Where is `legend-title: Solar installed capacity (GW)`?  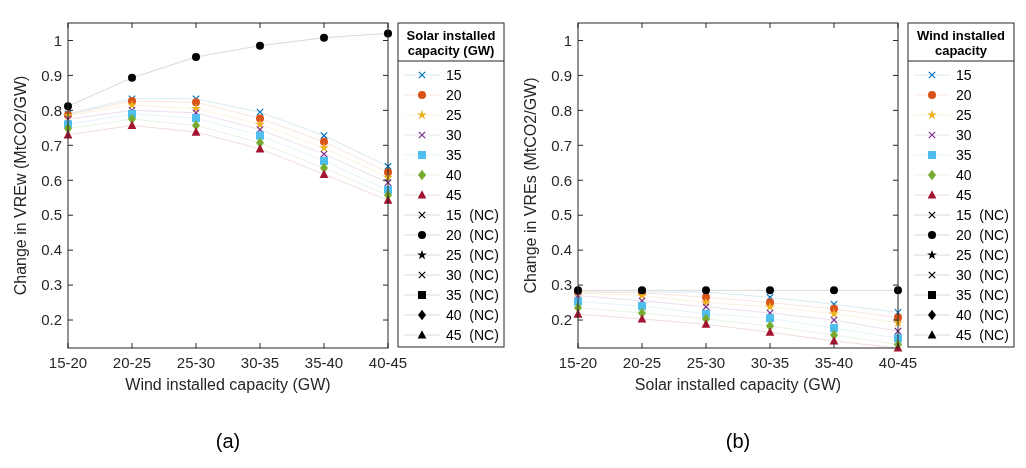
legend-title: Solar installed capacity (GW) is located at coordinates (451, 43).